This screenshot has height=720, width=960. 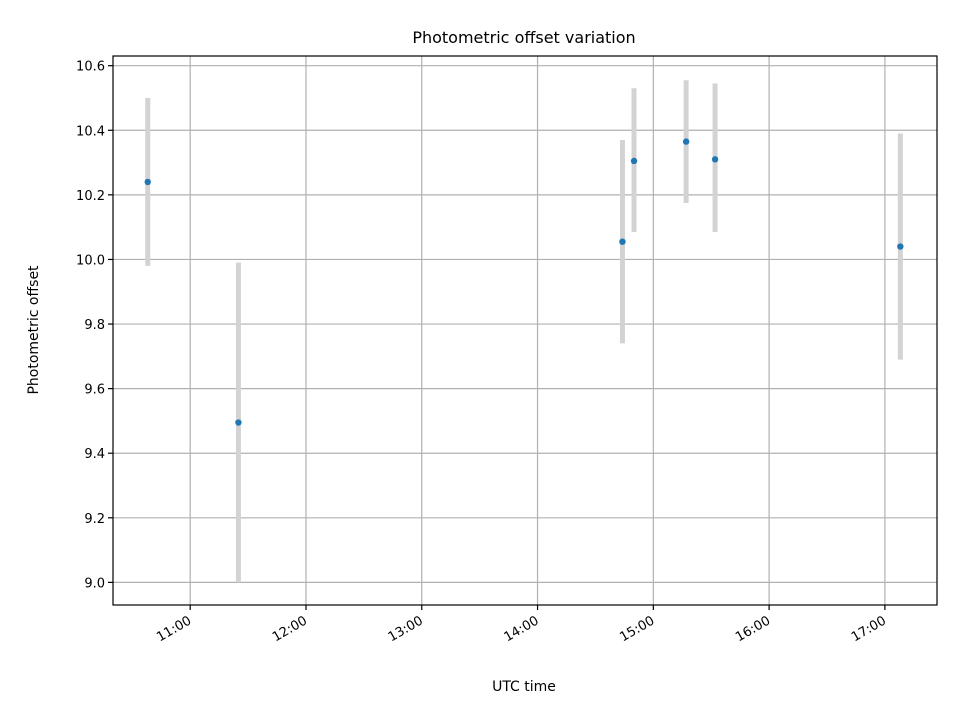 I want to click on x-axis-ticks: 11:00 12:00 13:00 14:00 15:00 16:00 17:00, so click(x=521, y=625).